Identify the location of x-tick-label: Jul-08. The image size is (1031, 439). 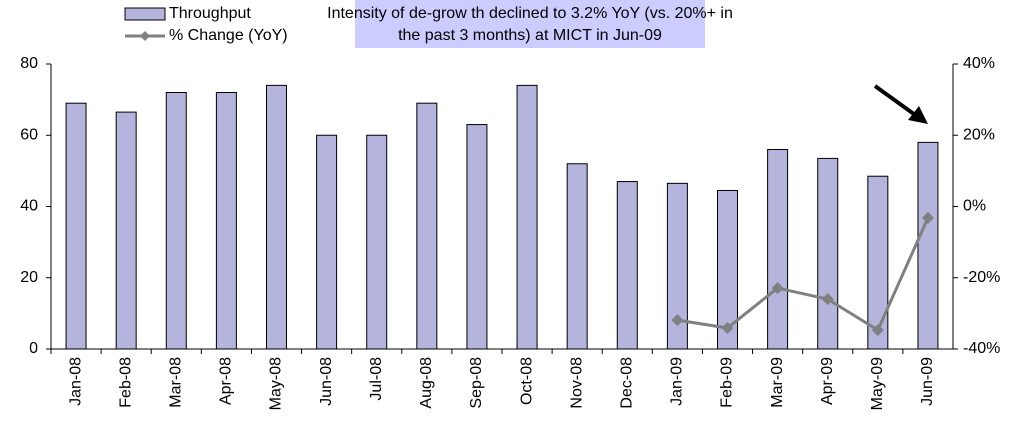
(376, 379).